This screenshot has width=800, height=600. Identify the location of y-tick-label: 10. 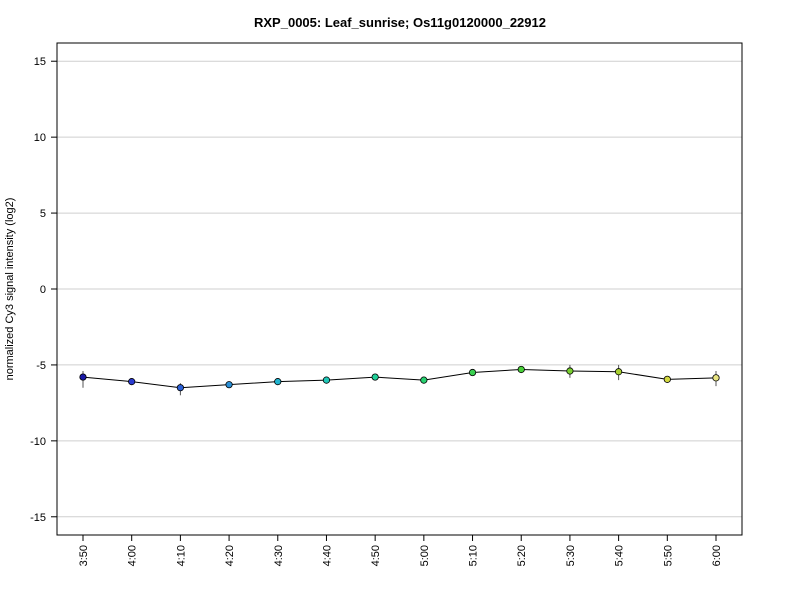
(40, 138).